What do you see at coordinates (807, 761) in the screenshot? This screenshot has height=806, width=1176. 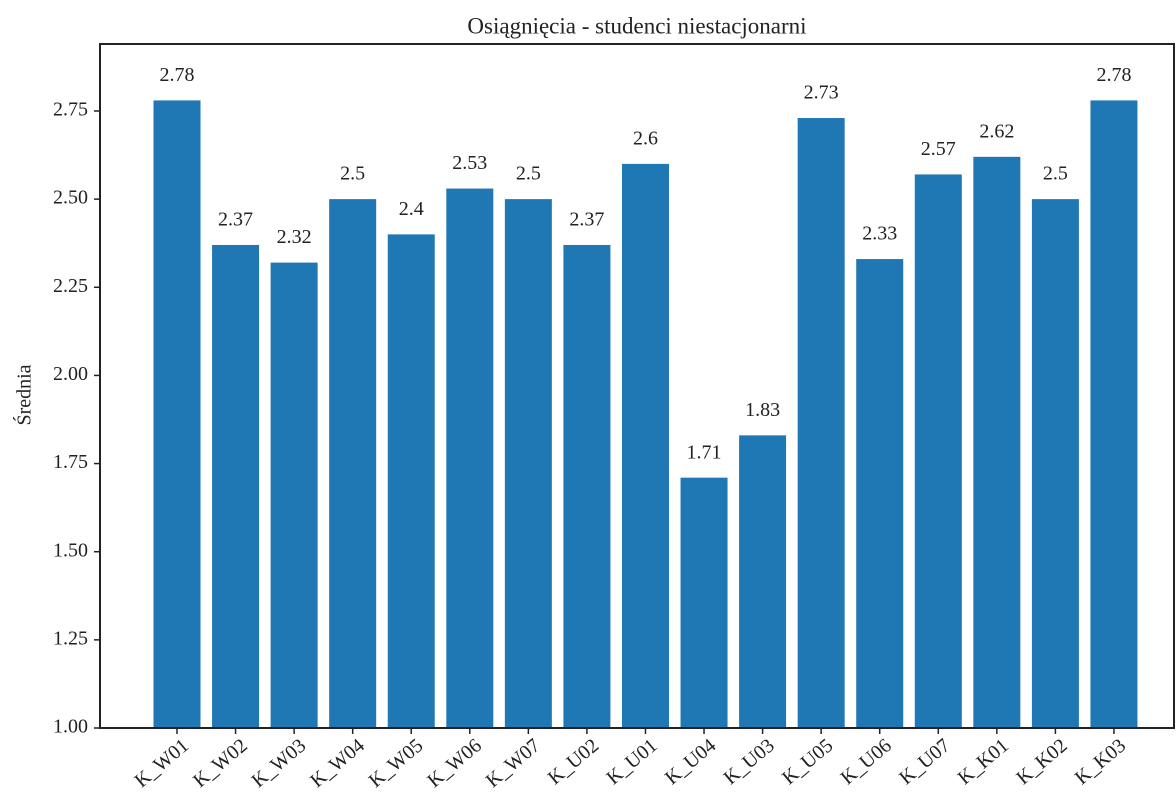 I see `x-tick-label: K_U05` at bounding box center [807, 761].